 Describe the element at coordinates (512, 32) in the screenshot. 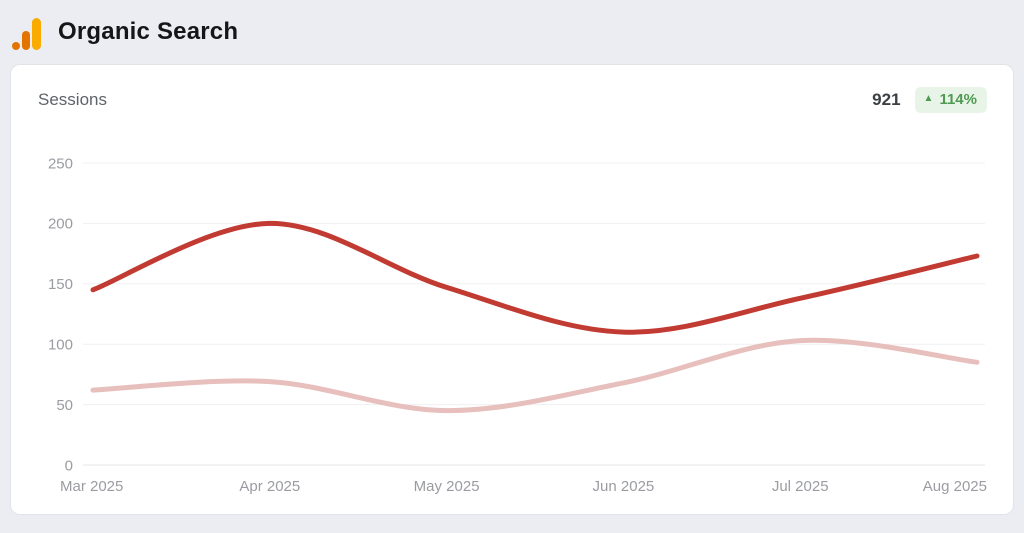

I see `page-header: Organic Search` at that location.